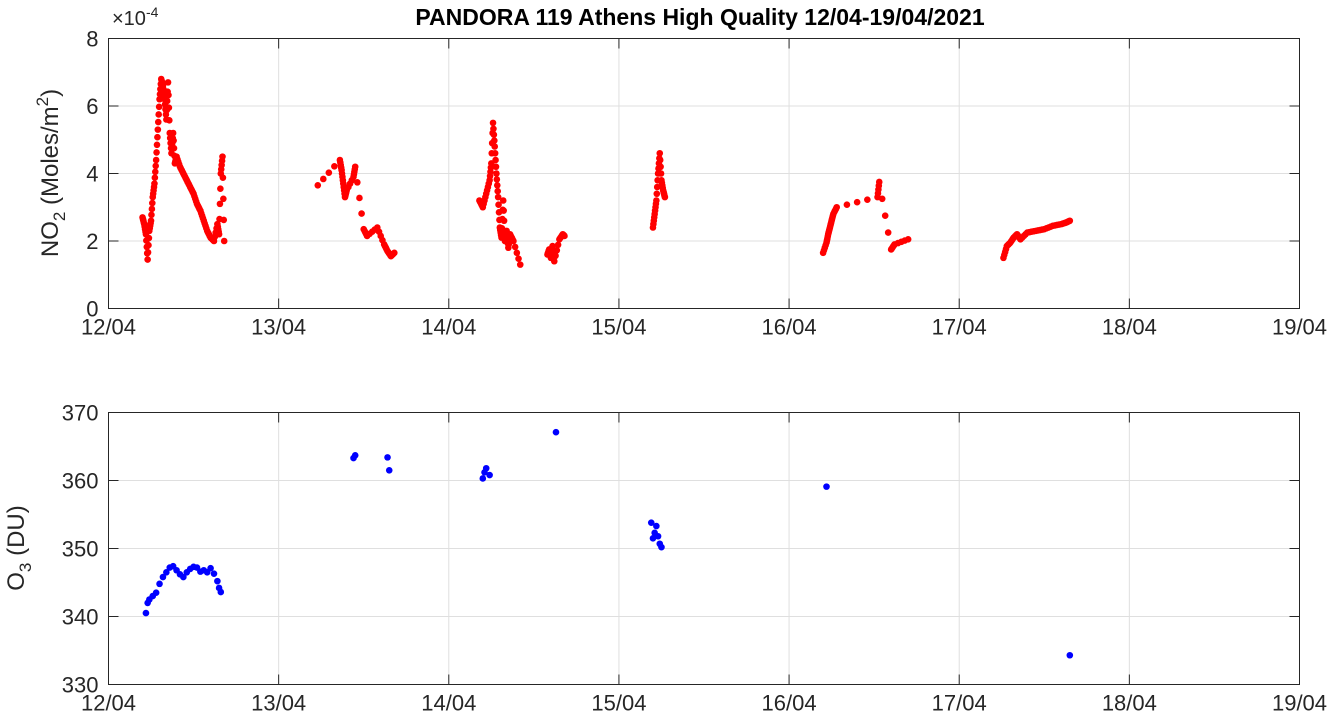  Describe the element at coordinates (1129, 703) in the screenshot. I see `o3-x-tick-label: 18/04` at that location.